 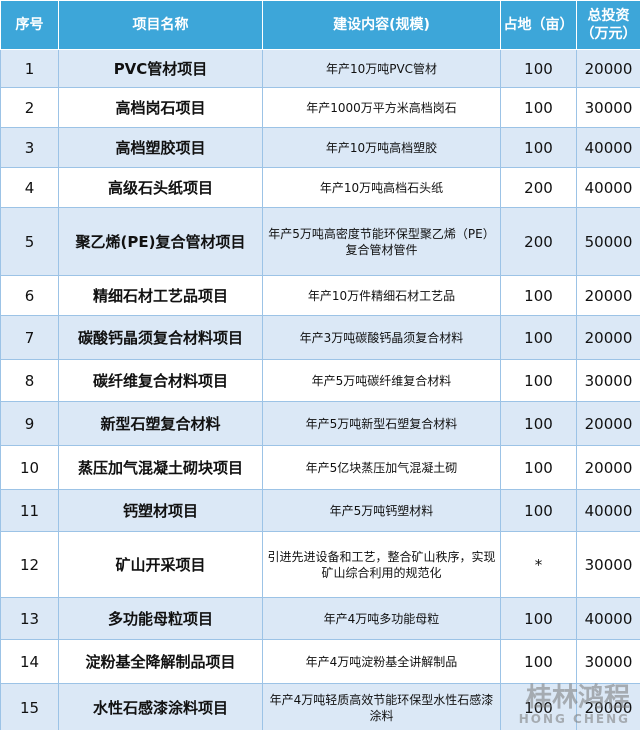 I want to click on header-row: 序号 项目名称 建设内容(规模) 占地（亩） 总投资（万元）, so click(x=320, y=25).